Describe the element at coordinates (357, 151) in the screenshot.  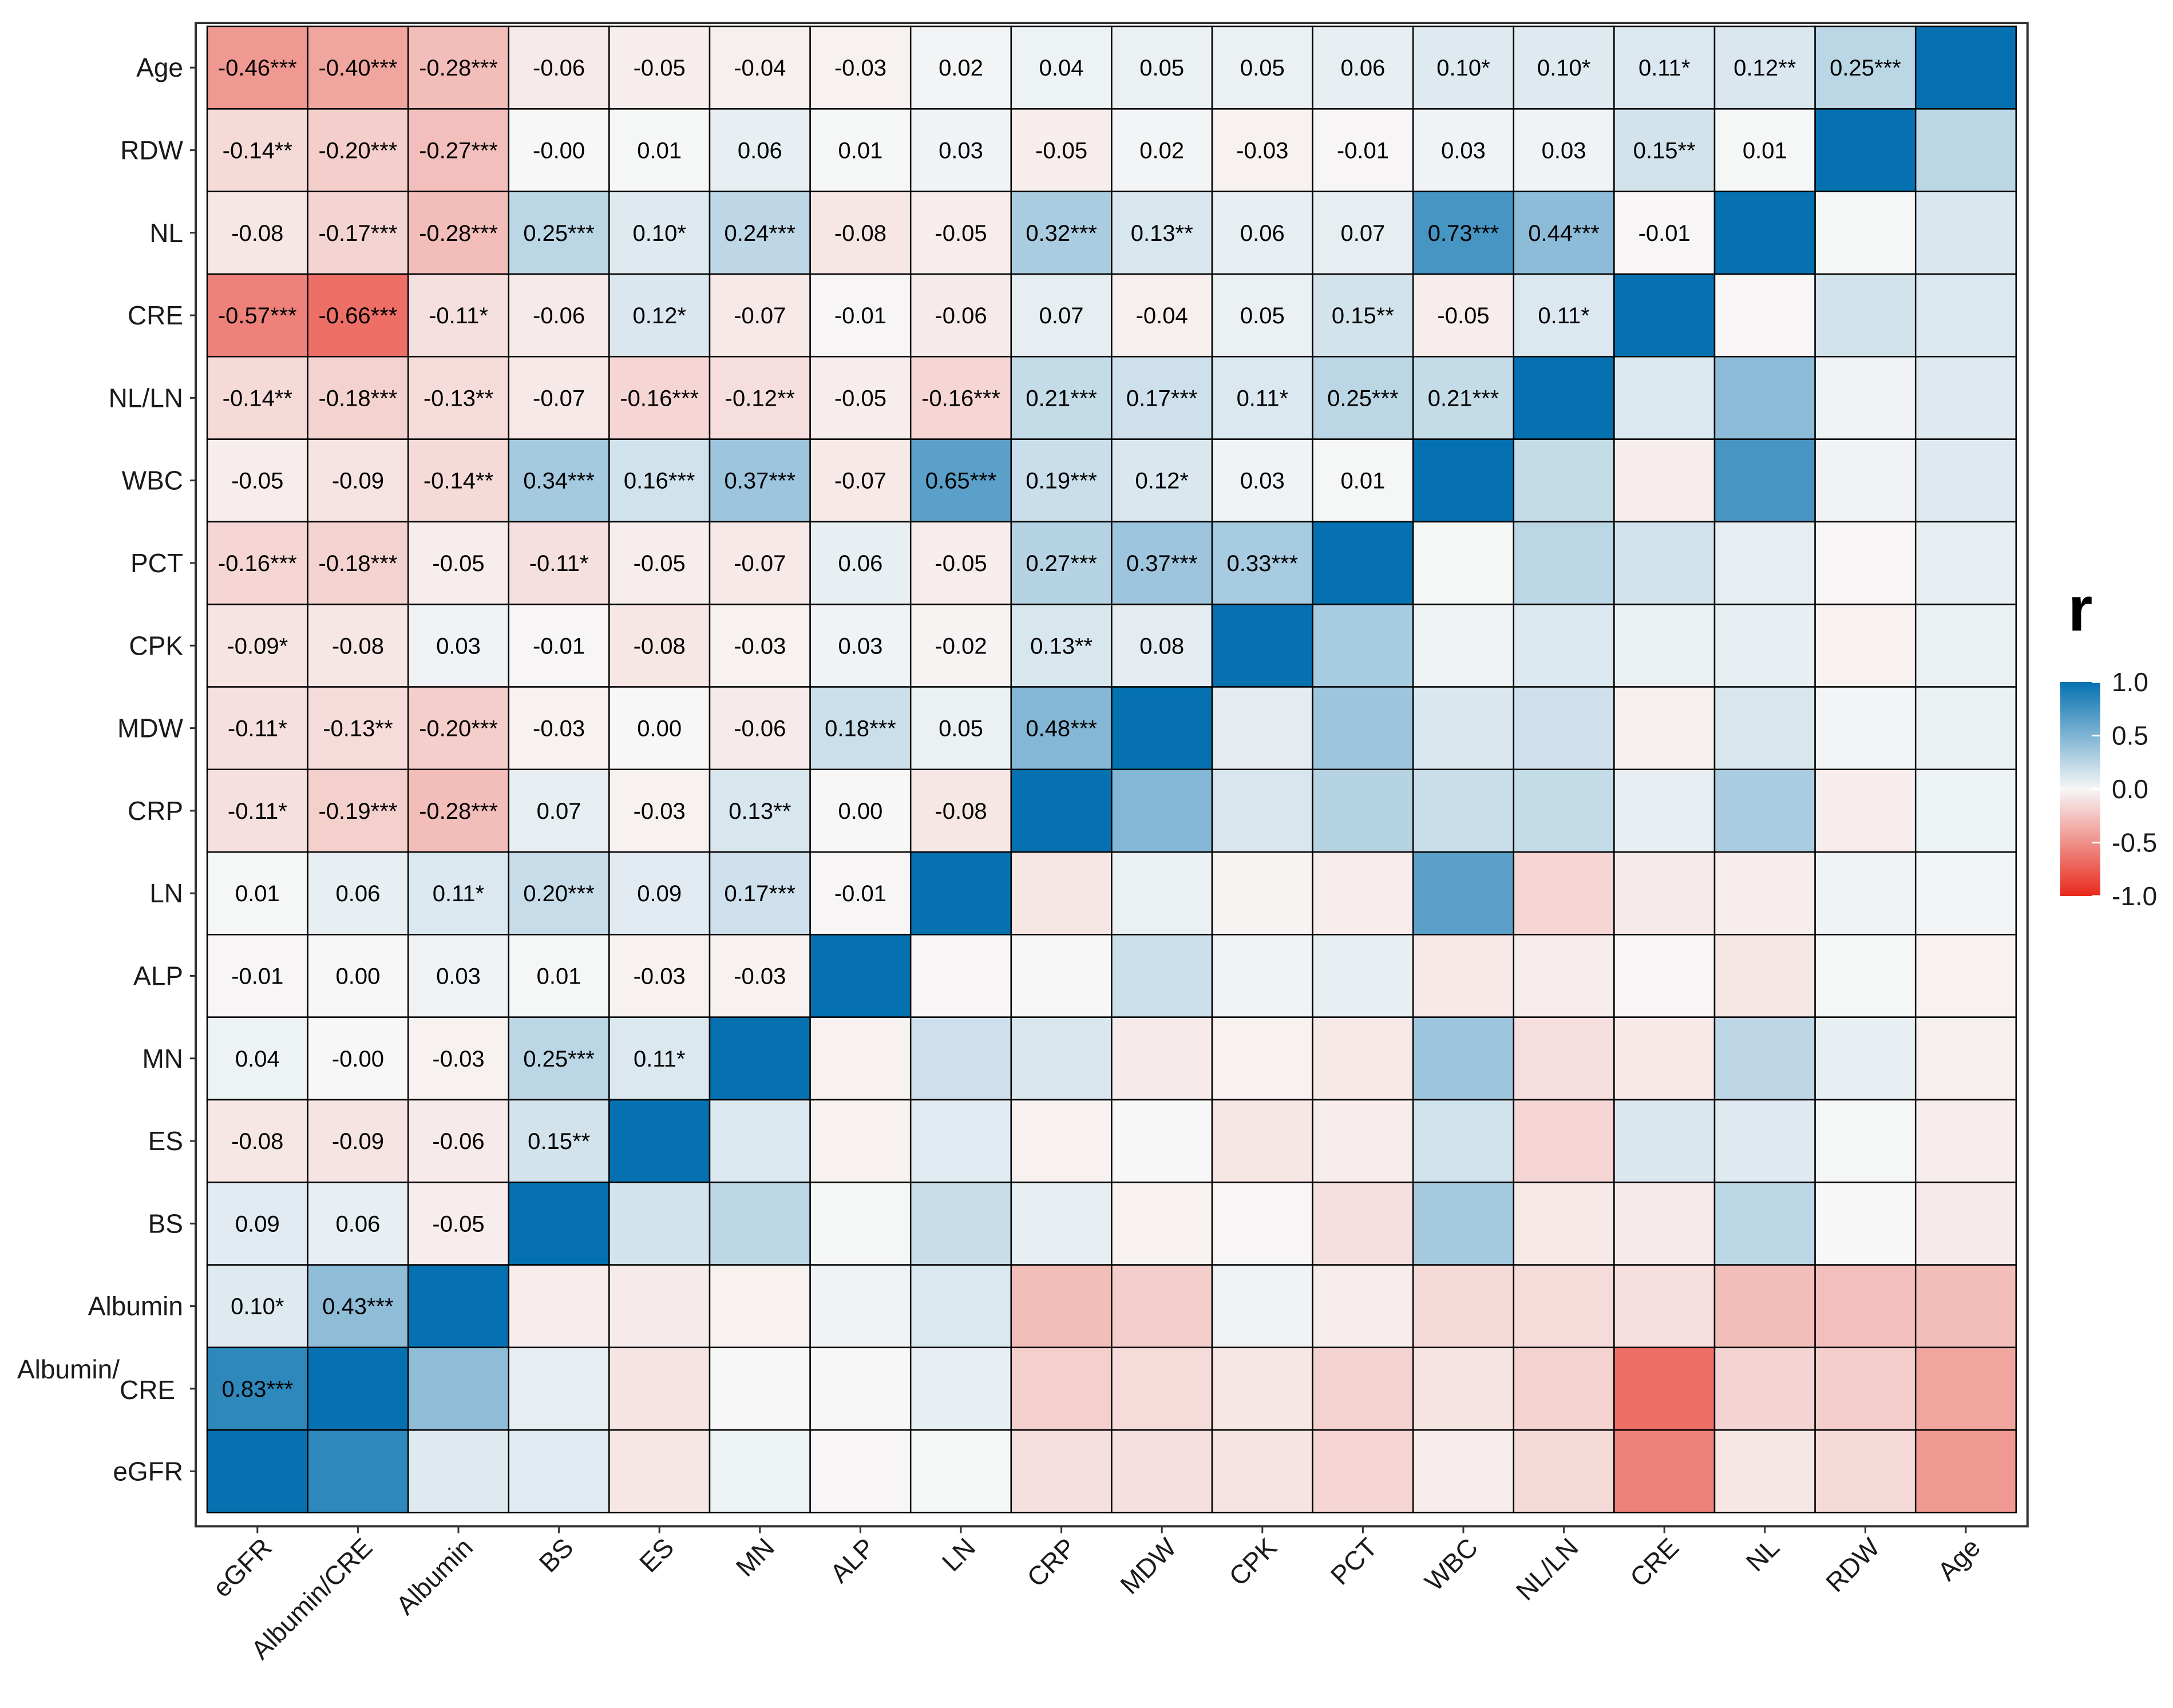
I see `correlation-label: -0.20***` at that location.